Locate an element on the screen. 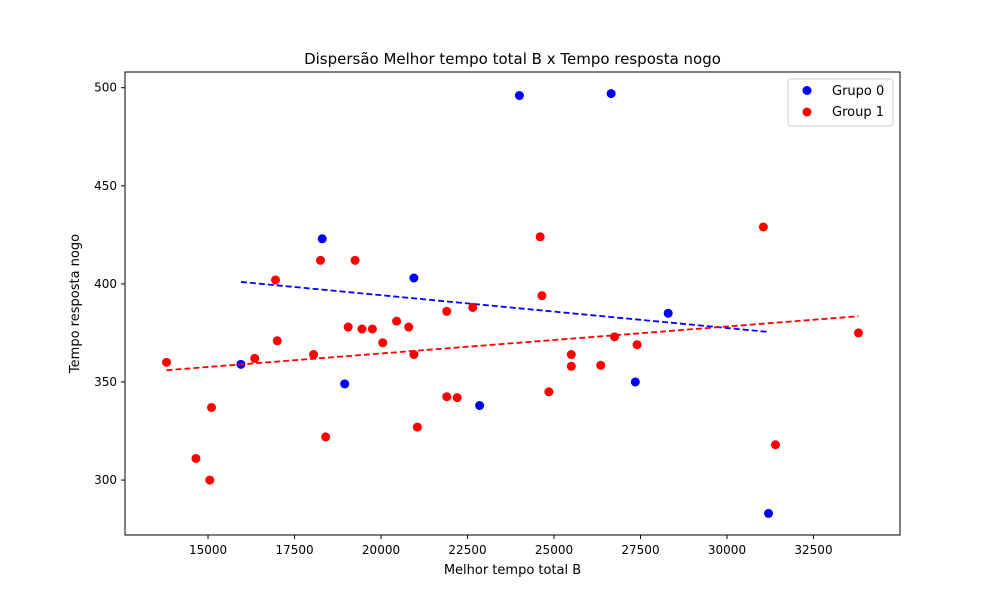 This screenshot has height=600, width=1000. y-axis: 300 350 400 450 500 is located at coordinates (109, 284).